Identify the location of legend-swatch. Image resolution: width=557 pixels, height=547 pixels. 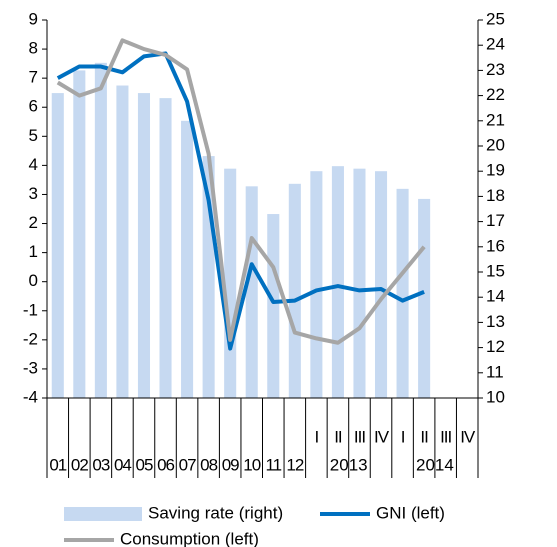
(103, 514).